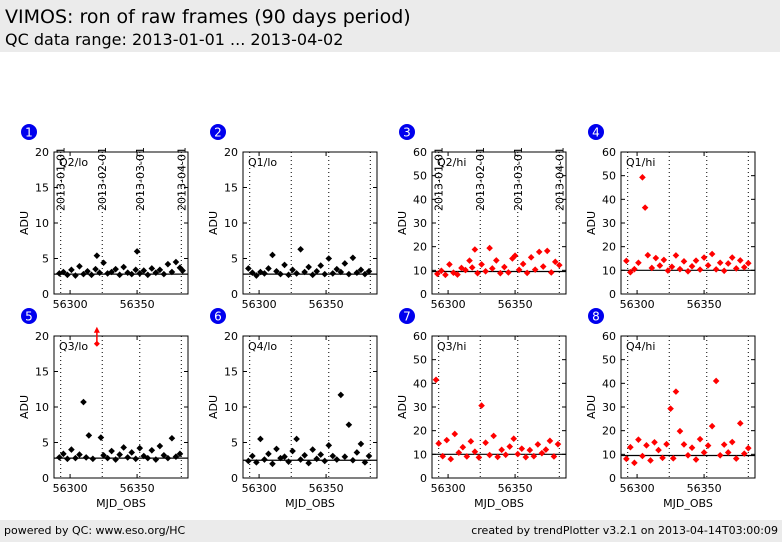 Image resolution: width=782 pixels, height=542 pixels. What do you see at coordinates (310, 223) in the screenshot?
I see `plot-frame` at bounding box center [310, 223].